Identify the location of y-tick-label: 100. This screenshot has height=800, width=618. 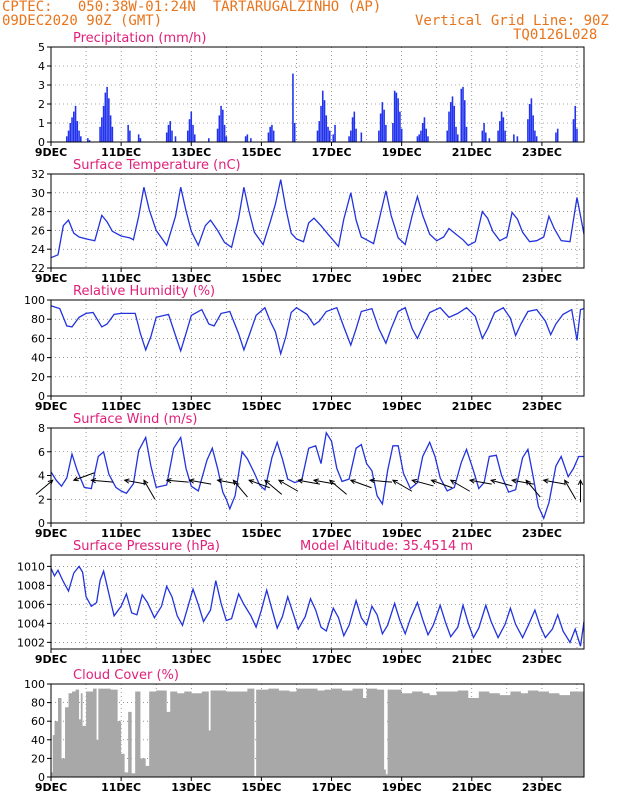
(34, 684).